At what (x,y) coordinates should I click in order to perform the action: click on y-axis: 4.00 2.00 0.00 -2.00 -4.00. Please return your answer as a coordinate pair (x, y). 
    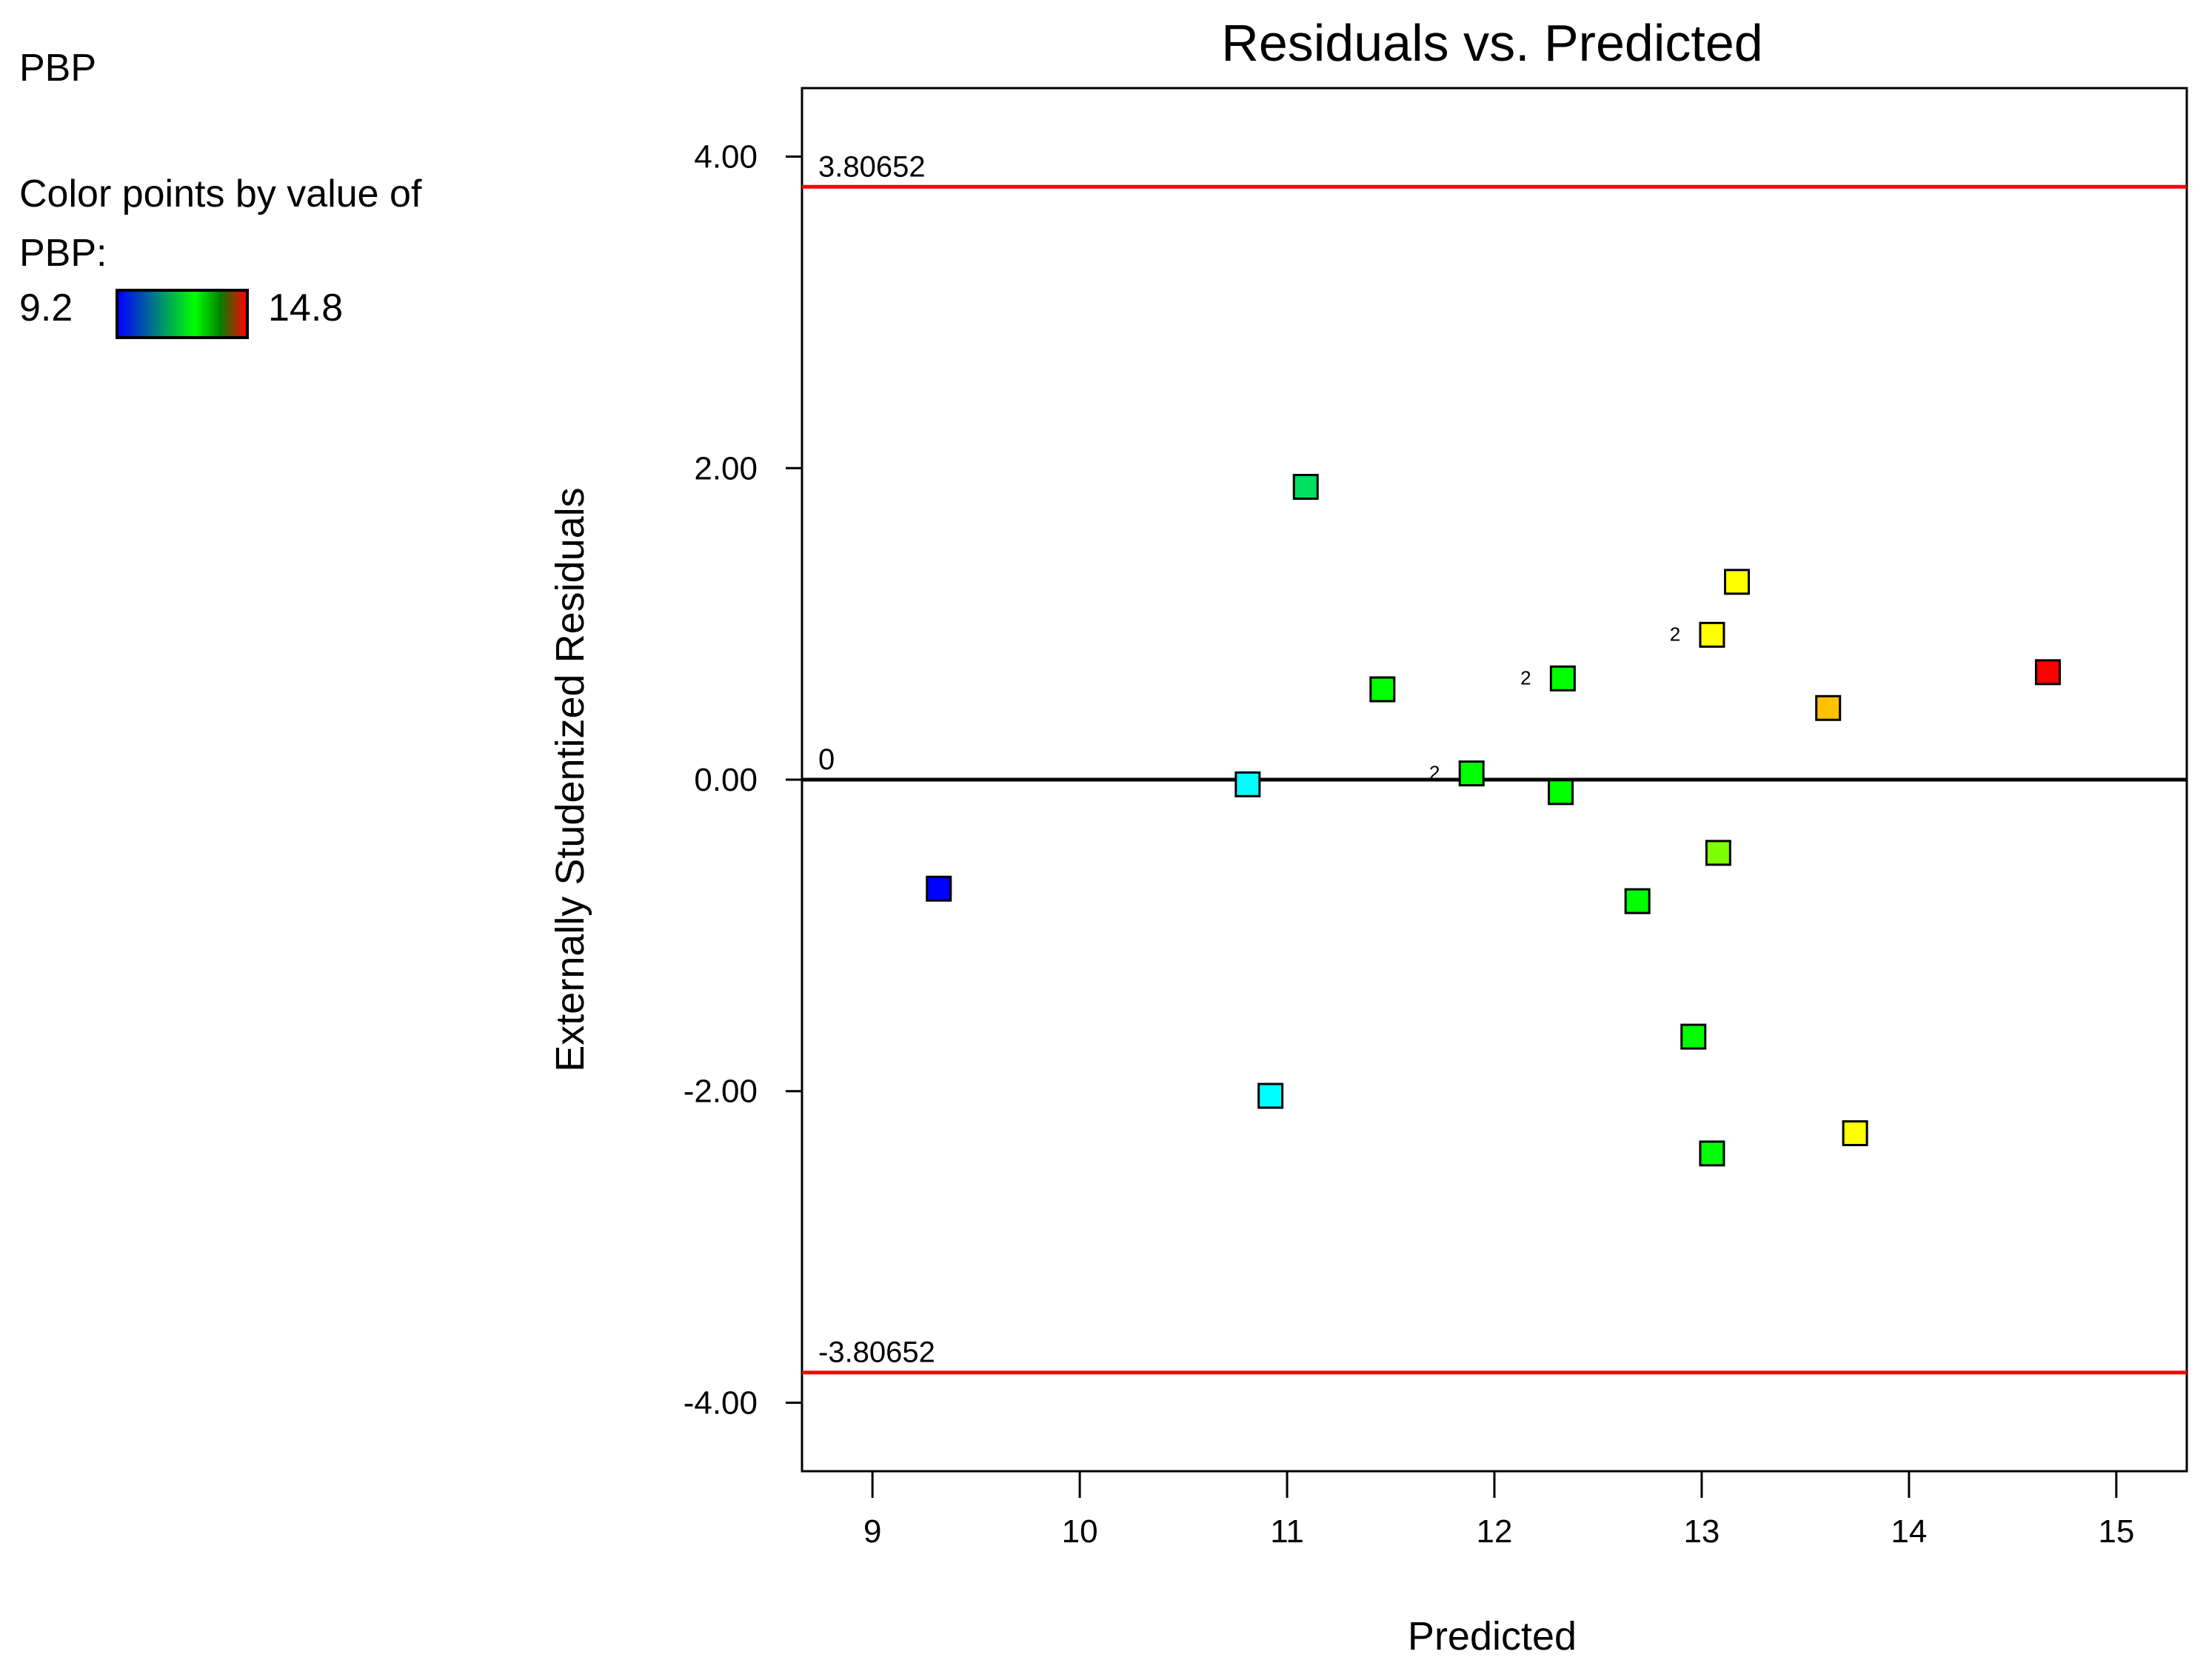
    Looking at the image, I should click on (743, 780).